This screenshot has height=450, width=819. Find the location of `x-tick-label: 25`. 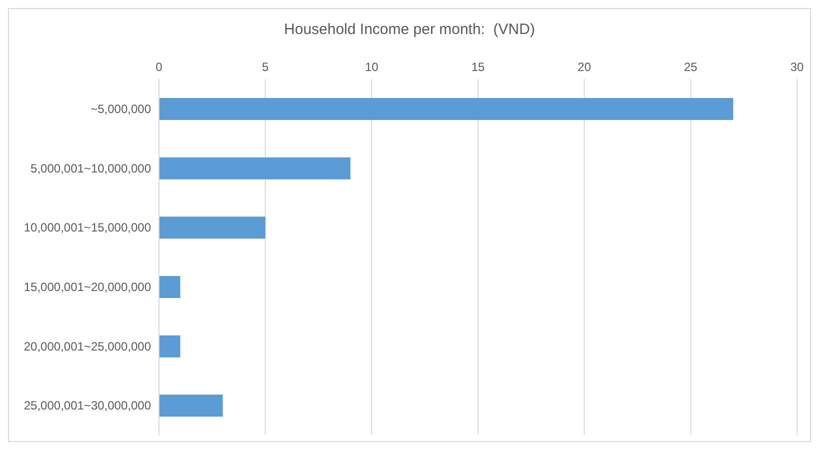

x-tick-label: 25 is located at coordinates (691, 67).